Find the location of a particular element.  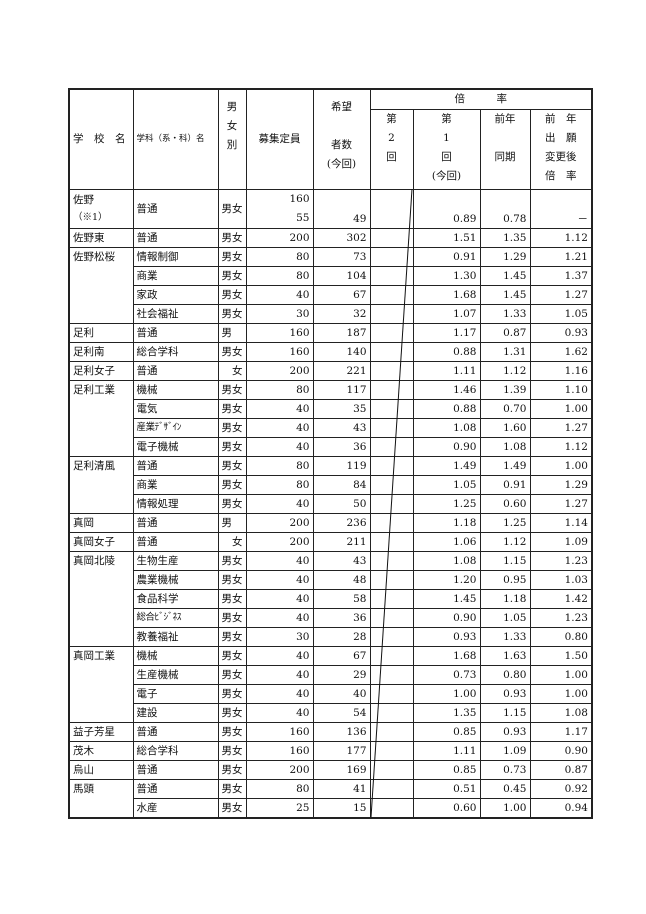

applicants: 36 is located at coordinates (341, 617).